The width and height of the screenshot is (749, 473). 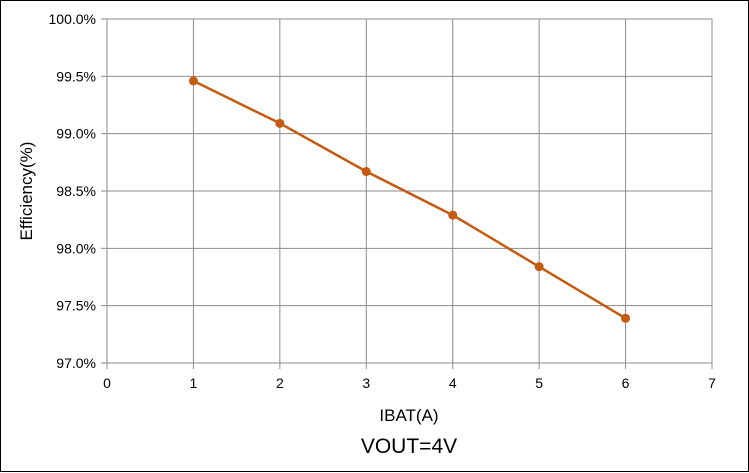 What do you see at coordinates (626, 383) in the screenshot?
I see `x-tick-label: 6` at bounding box center [626, 383].